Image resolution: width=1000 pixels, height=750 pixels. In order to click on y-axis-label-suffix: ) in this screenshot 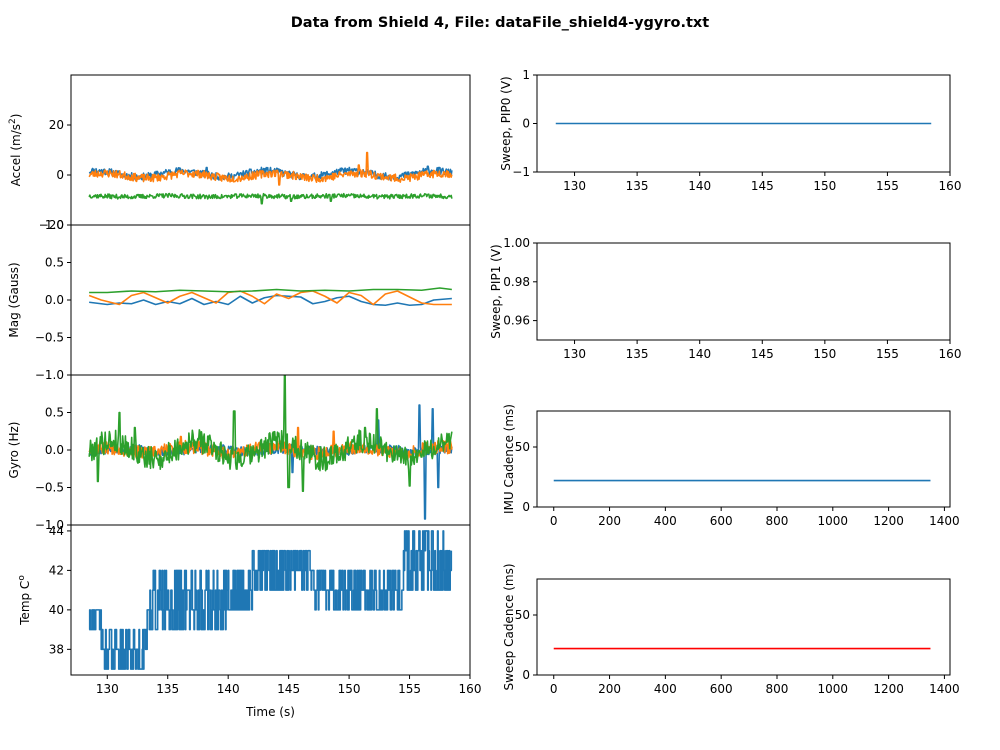, I will do `click(16, 116)`.